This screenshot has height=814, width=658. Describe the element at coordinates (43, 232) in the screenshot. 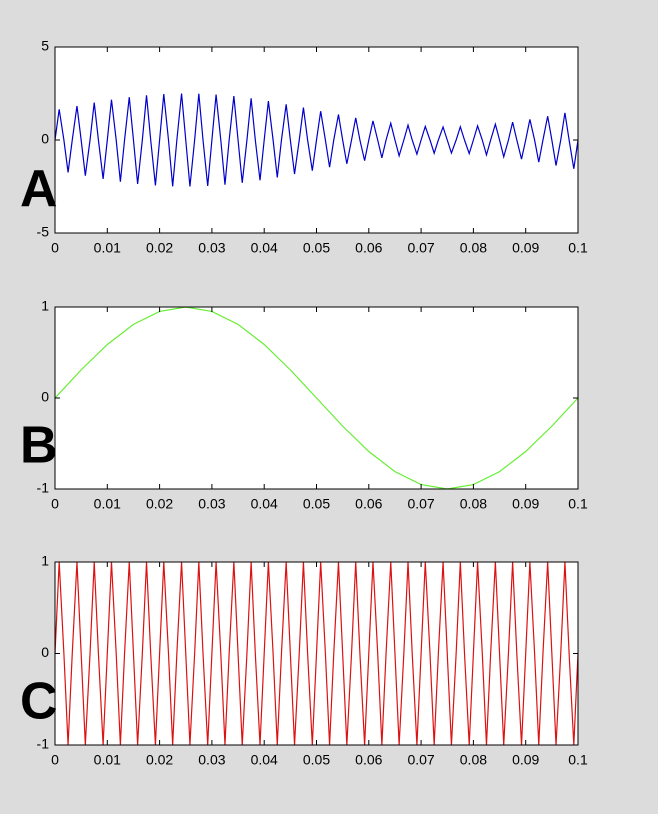

I see `y-tick-label: -5` at that location.